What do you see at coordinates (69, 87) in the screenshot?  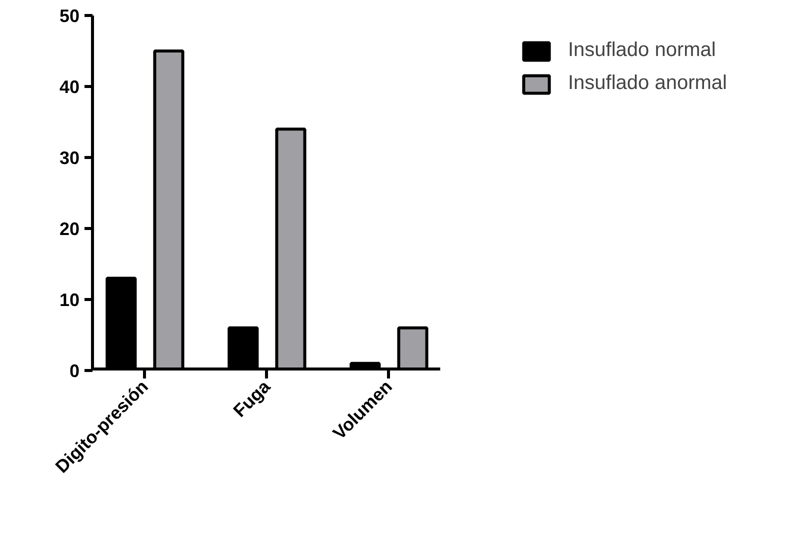 I see `y-tick-label: 40` at bounding box center [69, 87].